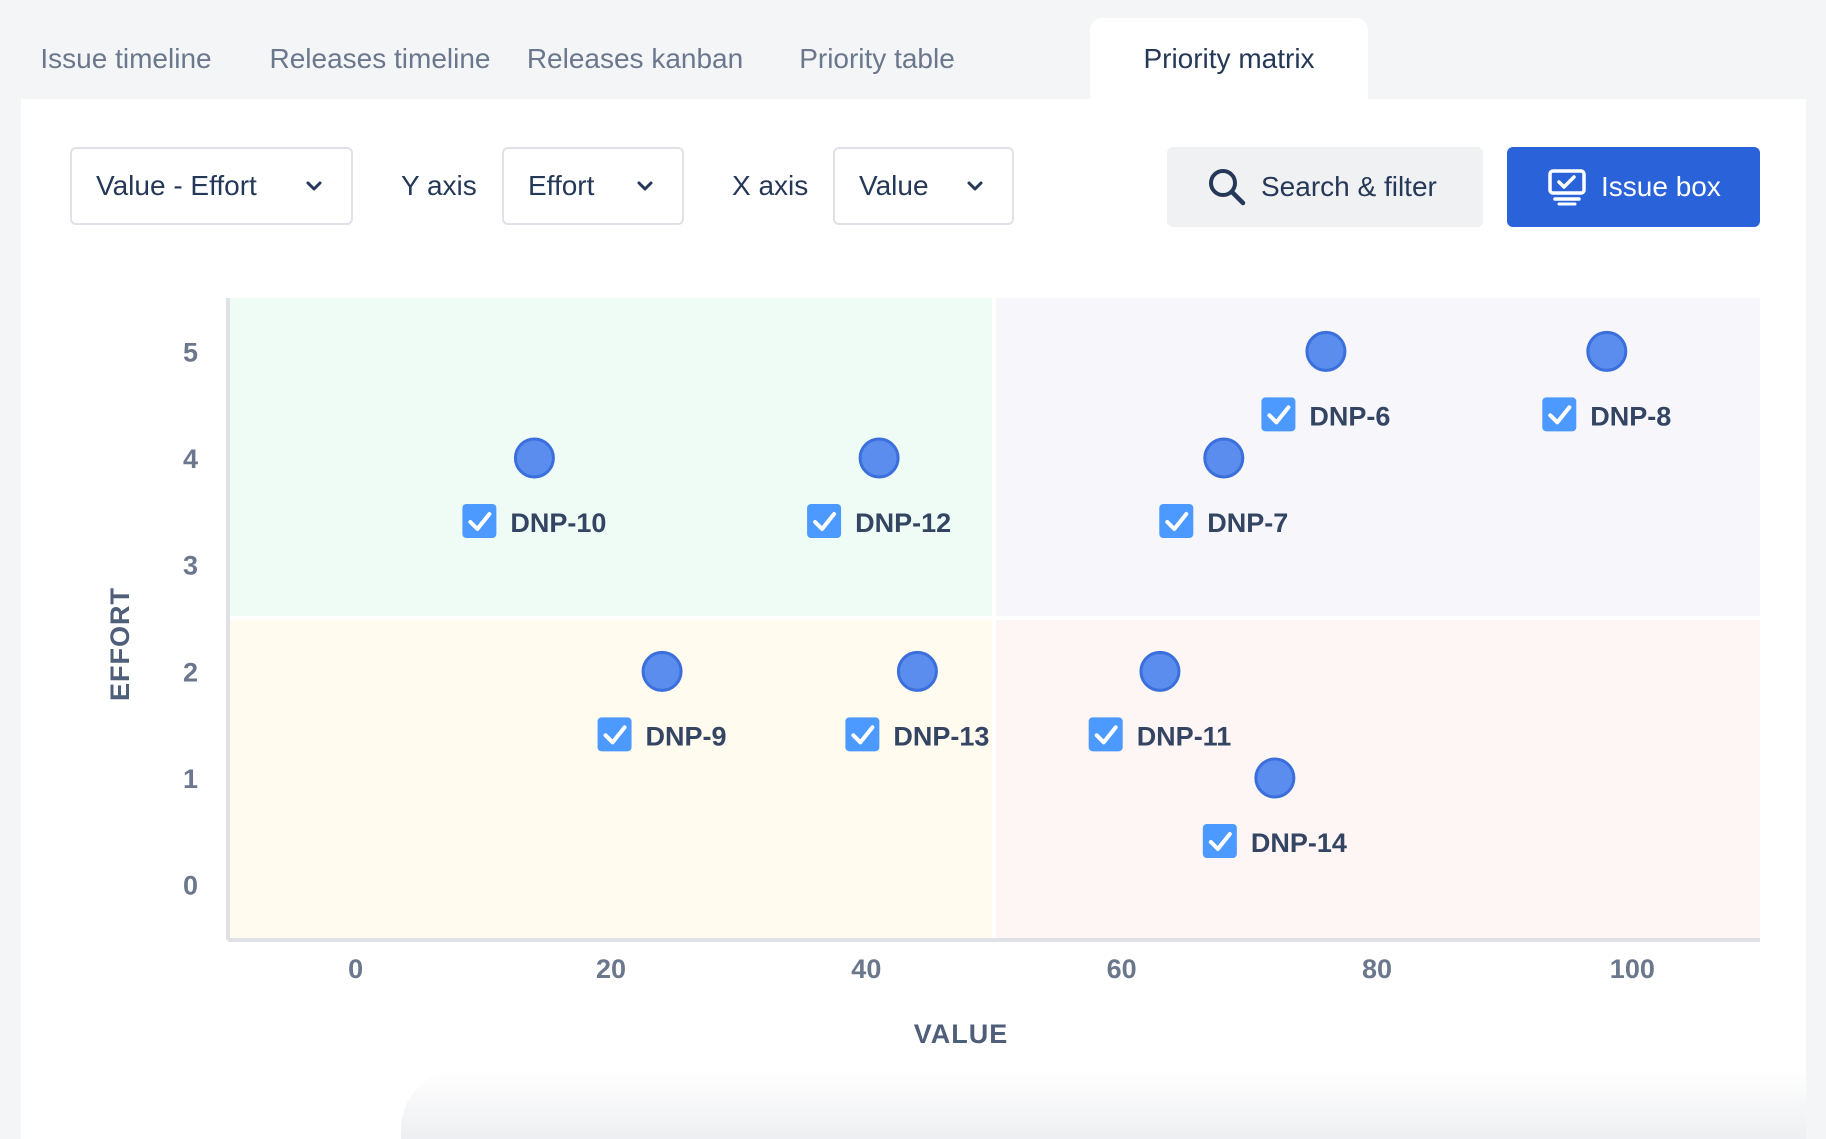  I want to click on quadrant-top-right, so click(1377, 458).